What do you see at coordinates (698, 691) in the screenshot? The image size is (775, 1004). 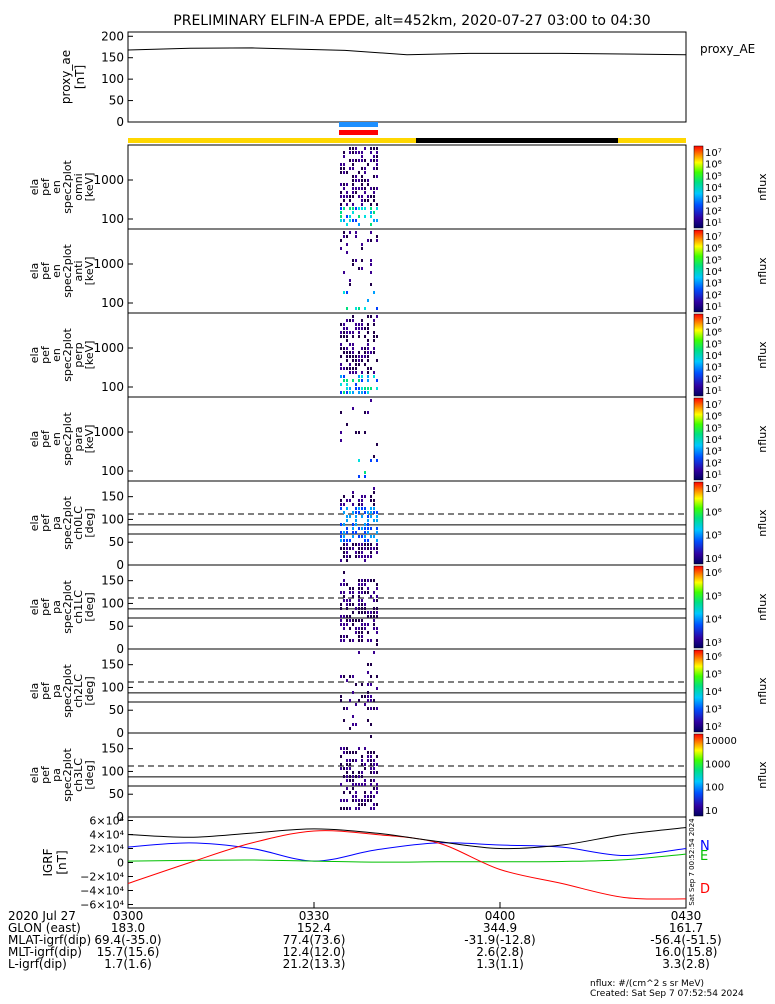 I see `ch2LC-colorbar` at bounding box center [698, 691].